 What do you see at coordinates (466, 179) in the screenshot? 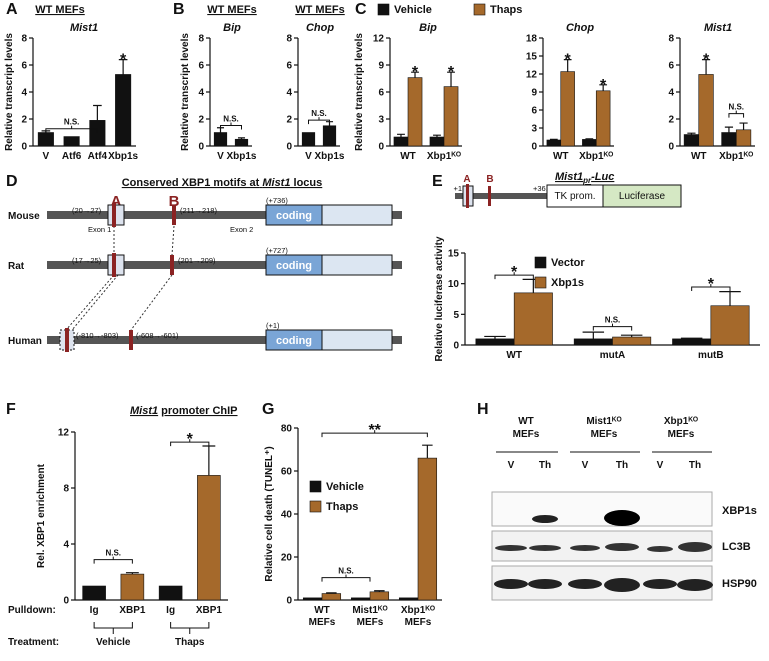
I see `motif-label: A` at bounding box center [466, 179].